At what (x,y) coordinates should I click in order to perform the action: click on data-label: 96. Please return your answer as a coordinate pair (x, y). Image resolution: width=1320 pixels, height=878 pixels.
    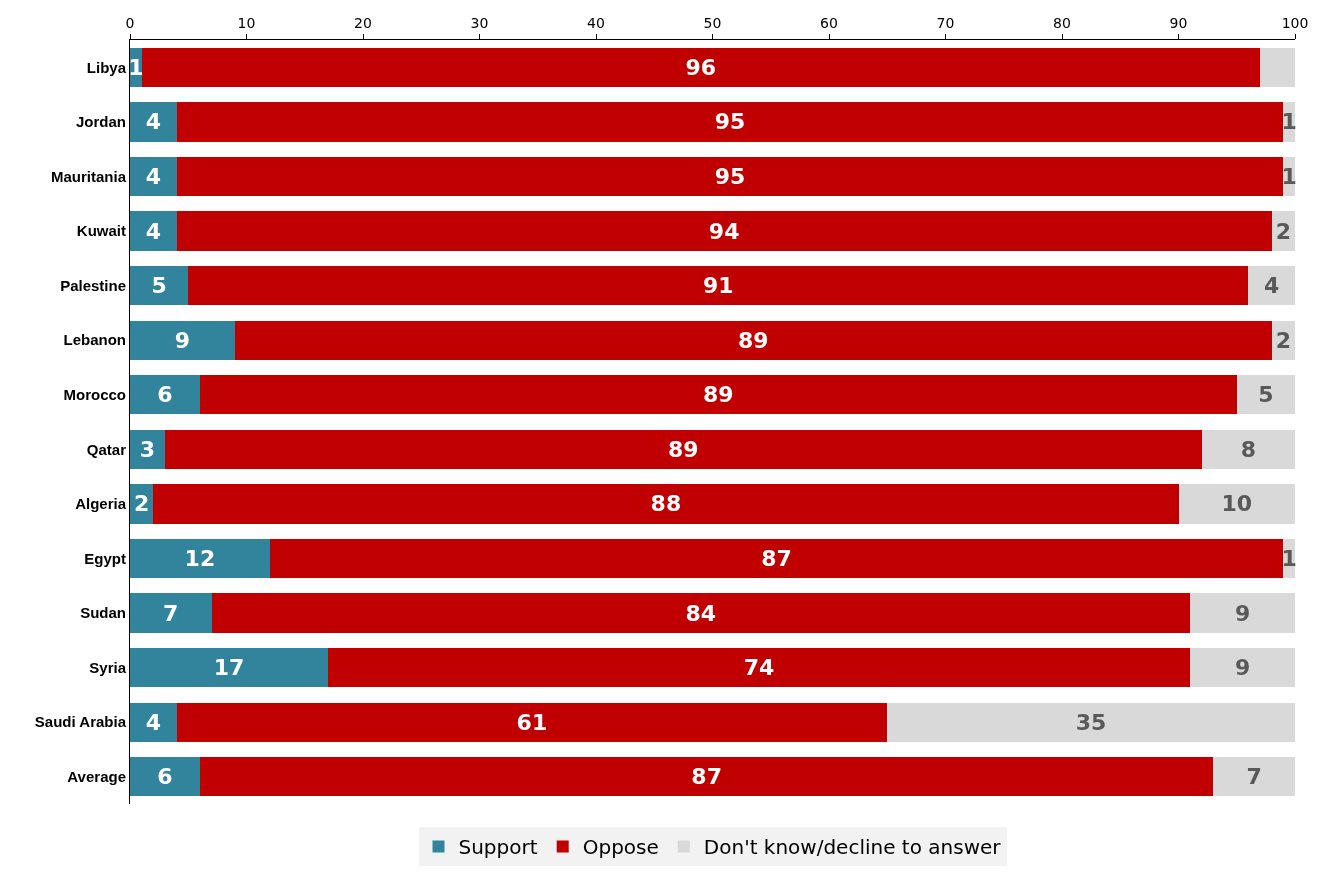
    Looking at the image, I should click on (701, 67).